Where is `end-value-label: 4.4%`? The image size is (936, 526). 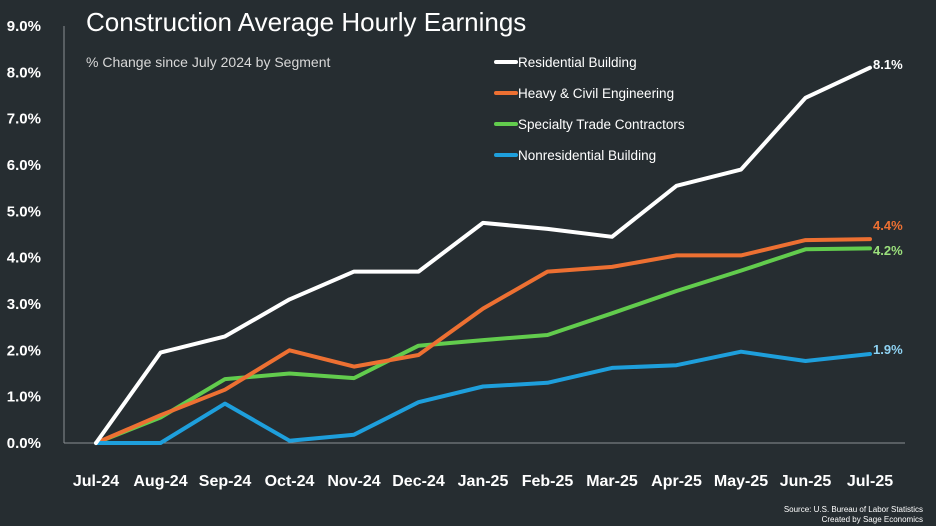
end-value-label: 4.4% is located at coordinates (888, 225).